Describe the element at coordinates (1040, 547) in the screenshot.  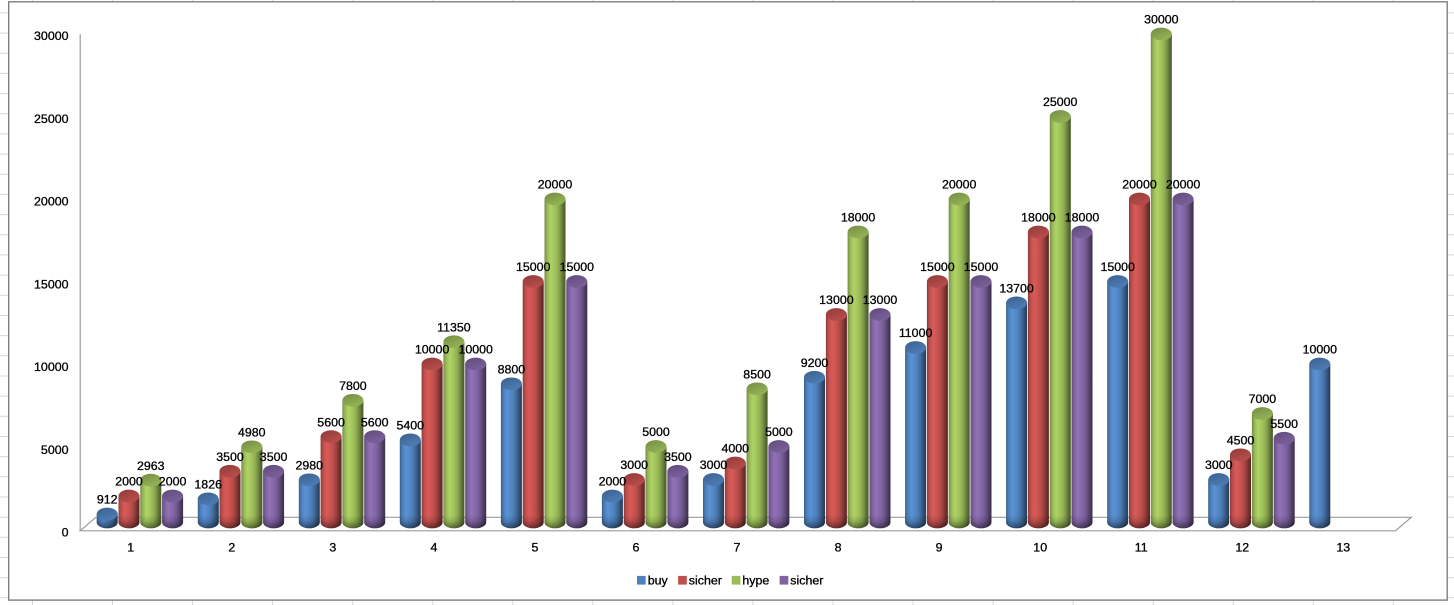
I see `svg-text: 10` at that location.